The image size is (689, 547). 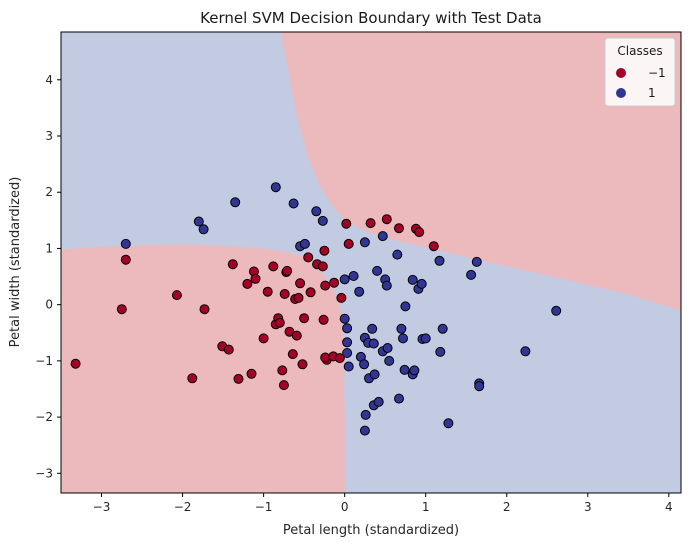 I want to click on x-tick-label: 4, so click(x=669, y=507).